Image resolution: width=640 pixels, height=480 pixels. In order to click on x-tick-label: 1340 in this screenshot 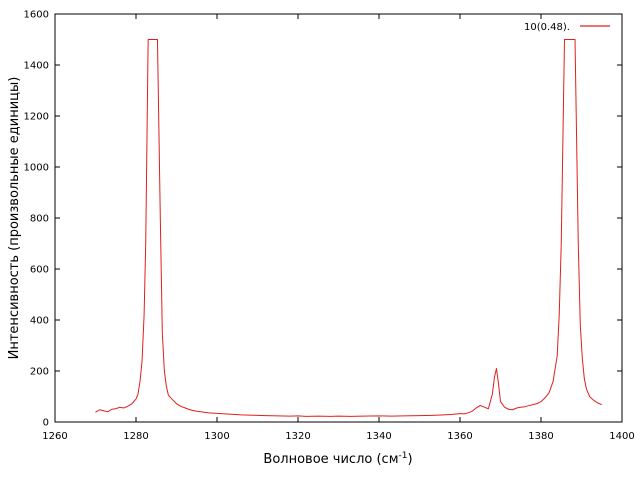, I will do `click(378, 436)`.